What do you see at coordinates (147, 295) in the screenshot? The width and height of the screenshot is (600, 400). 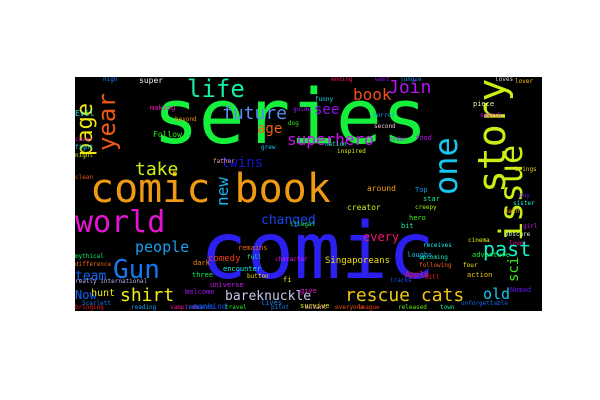 I see `word-shirt: shirt` at bounding box center [147, 295].